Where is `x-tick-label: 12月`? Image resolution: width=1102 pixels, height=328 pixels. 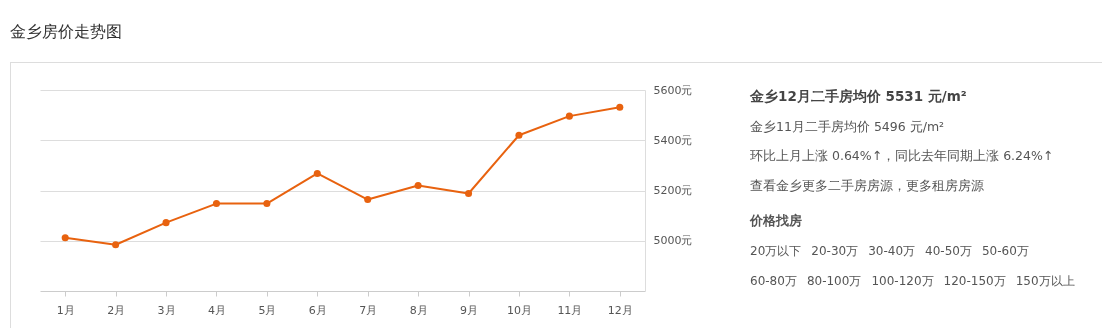 x-tick-label: 12月 is located at coordinates (620, 310).